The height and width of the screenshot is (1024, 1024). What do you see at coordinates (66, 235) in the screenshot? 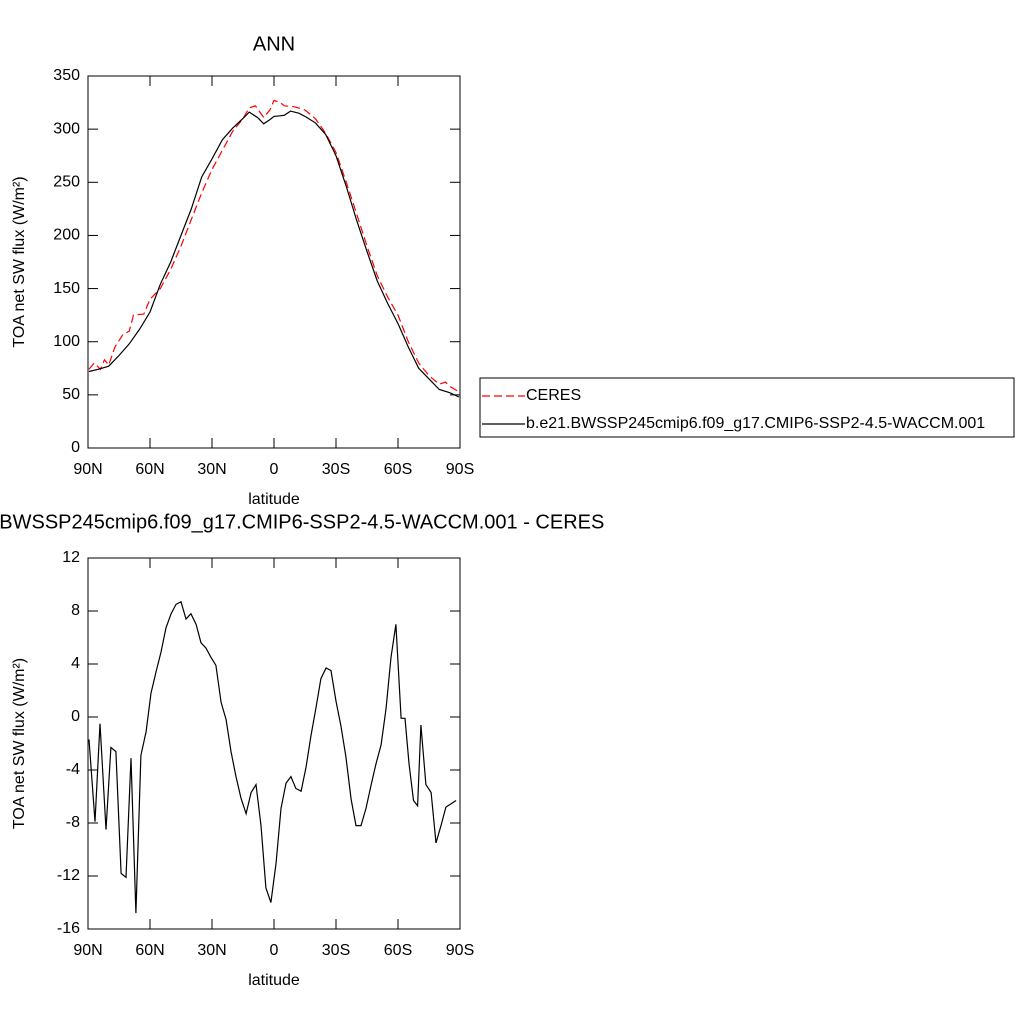
I see `y-tick-label: 200` at bounding box center [66, 235].